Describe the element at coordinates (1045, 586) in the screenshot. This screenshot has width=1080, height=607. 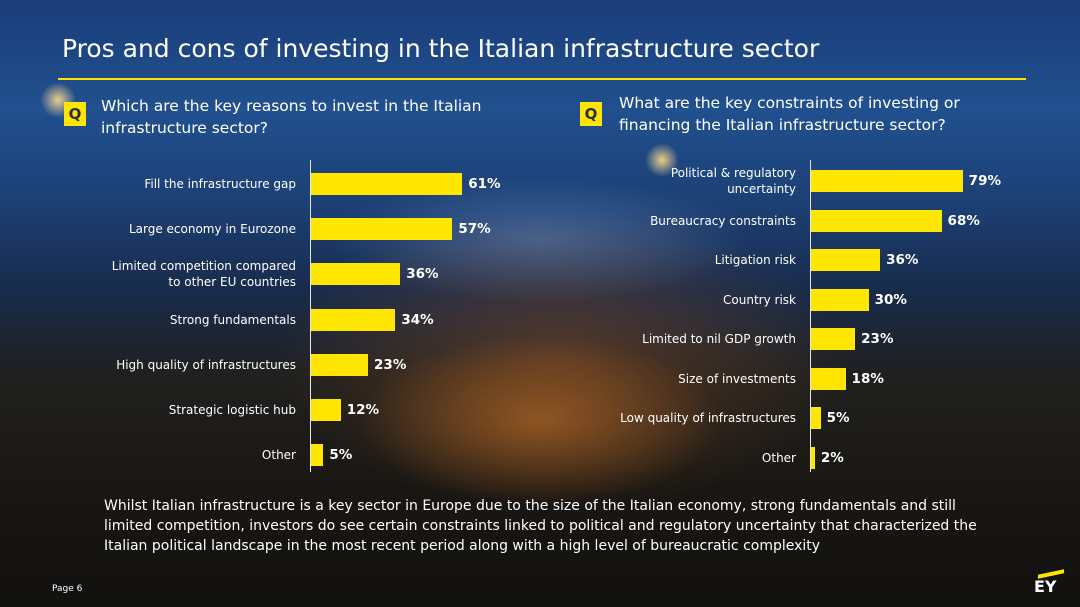
I see `ey-logo-text: EY` at that location.